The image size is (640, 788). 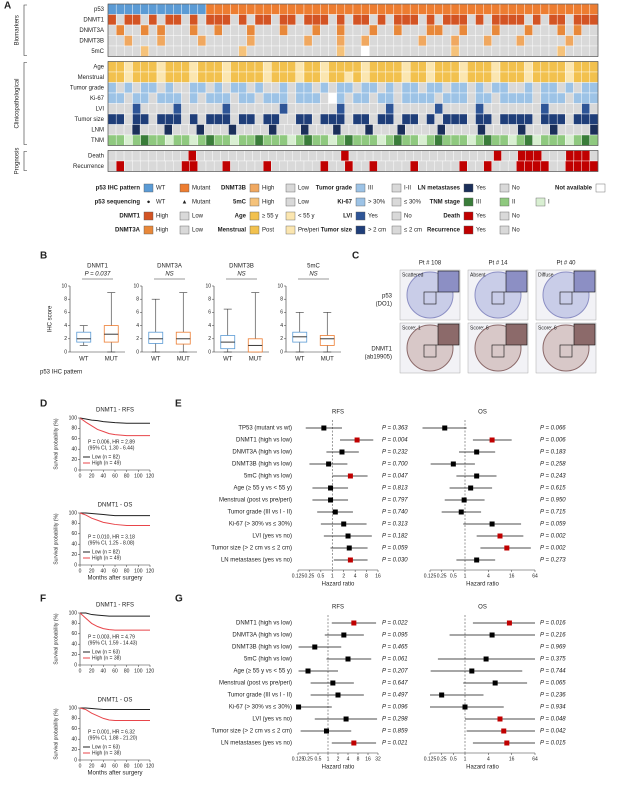 I want to click on row-label: Tumor size, so click(x=90, y=120).